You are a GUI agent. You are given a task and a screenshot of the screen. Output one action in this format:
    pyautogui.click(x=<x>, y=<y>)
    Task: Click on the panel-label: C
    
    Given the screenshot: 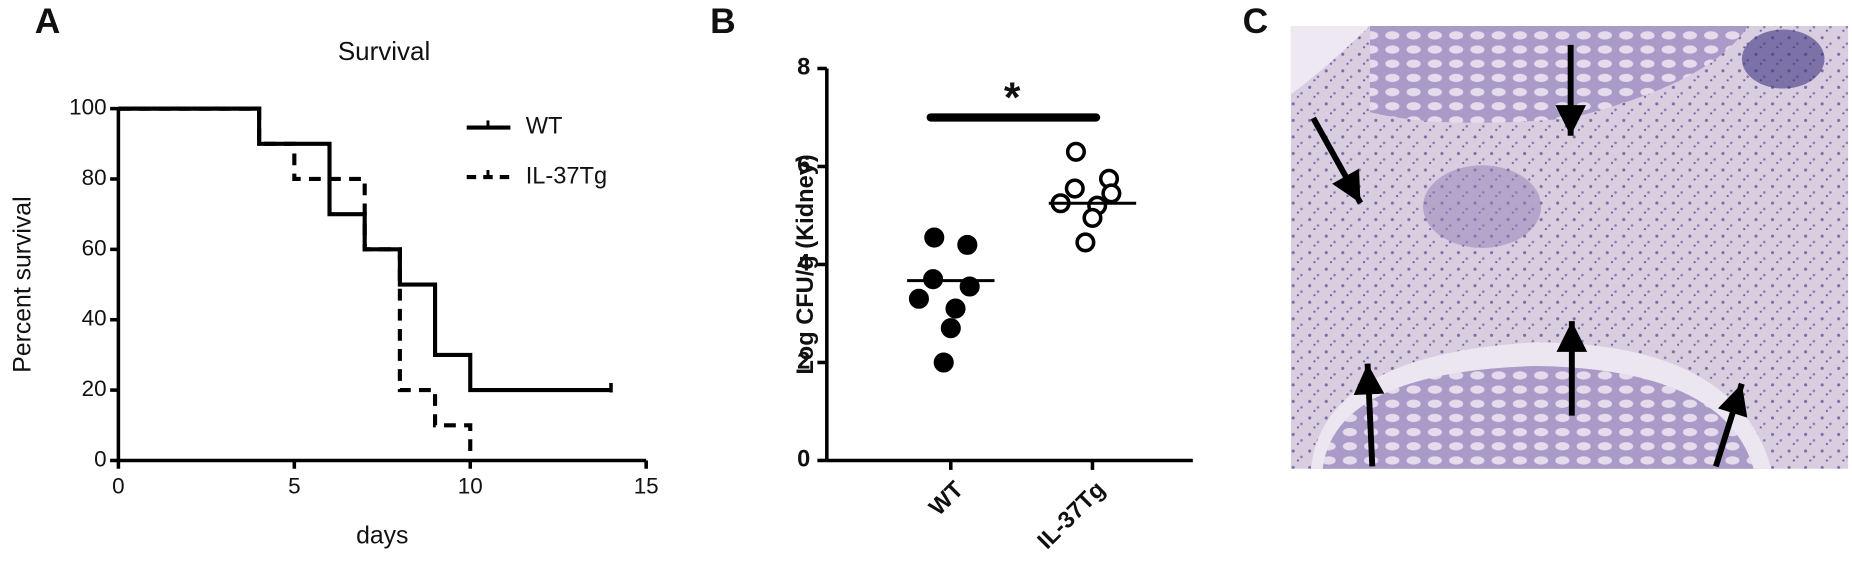 What is the action you would take?
    pyautogui.click(x=1256, y=21)
    